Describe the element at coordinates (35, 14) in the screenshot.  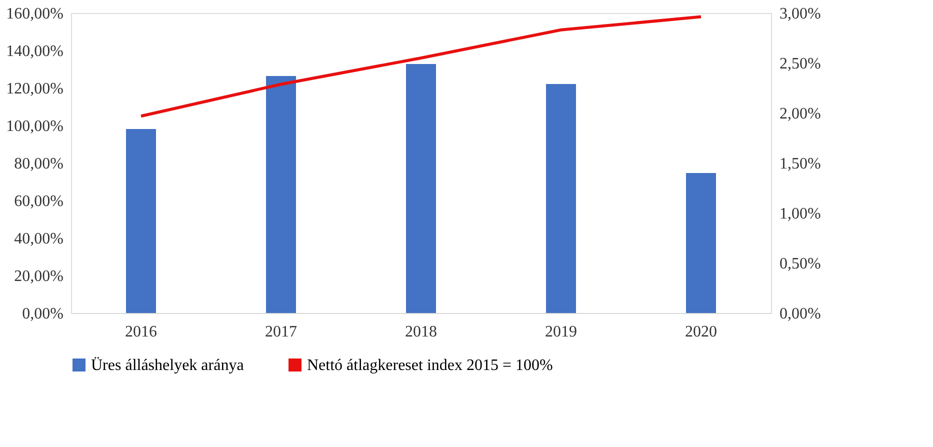
I see `y-tick-label: 160,00%` at that location.